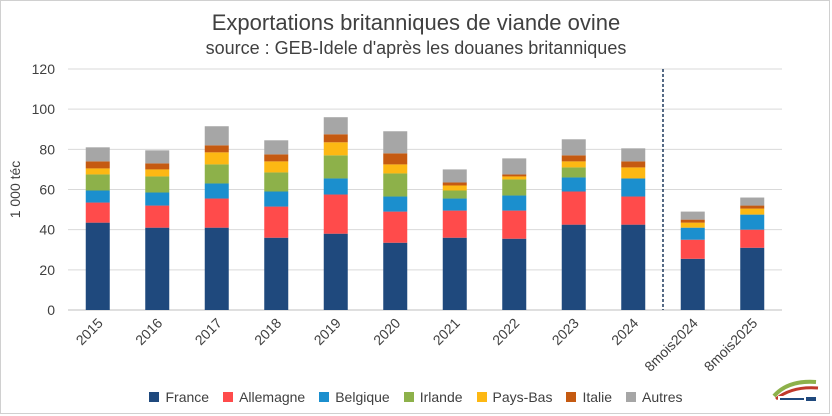 The width and height of the screenshot is (832, 416). Describe the element at coordinates (671, 345) in the screenshot. I see `x-tick-label: 8mois2024` at that location.